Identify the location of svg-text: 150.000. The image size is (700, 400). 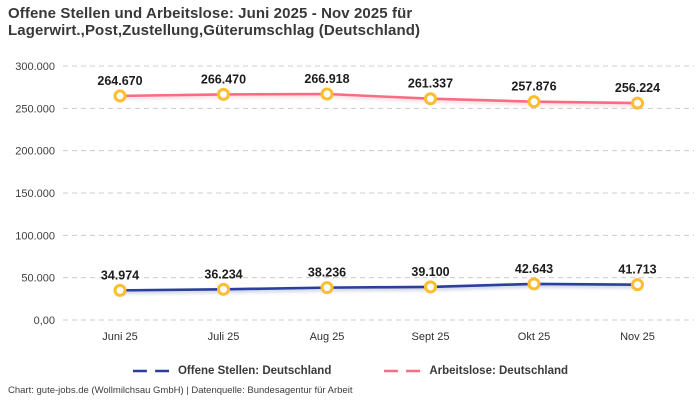
(35, 194).